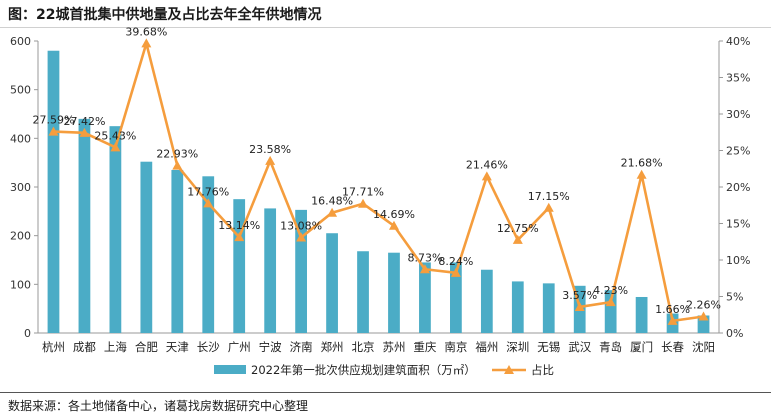 Image resolution: width=771 pixels, height=417 pixels. What do you see at coordinates (641, 347) in the screenshot?
I see `x-tick-label: 厦门` at bounding box center [641, 347].